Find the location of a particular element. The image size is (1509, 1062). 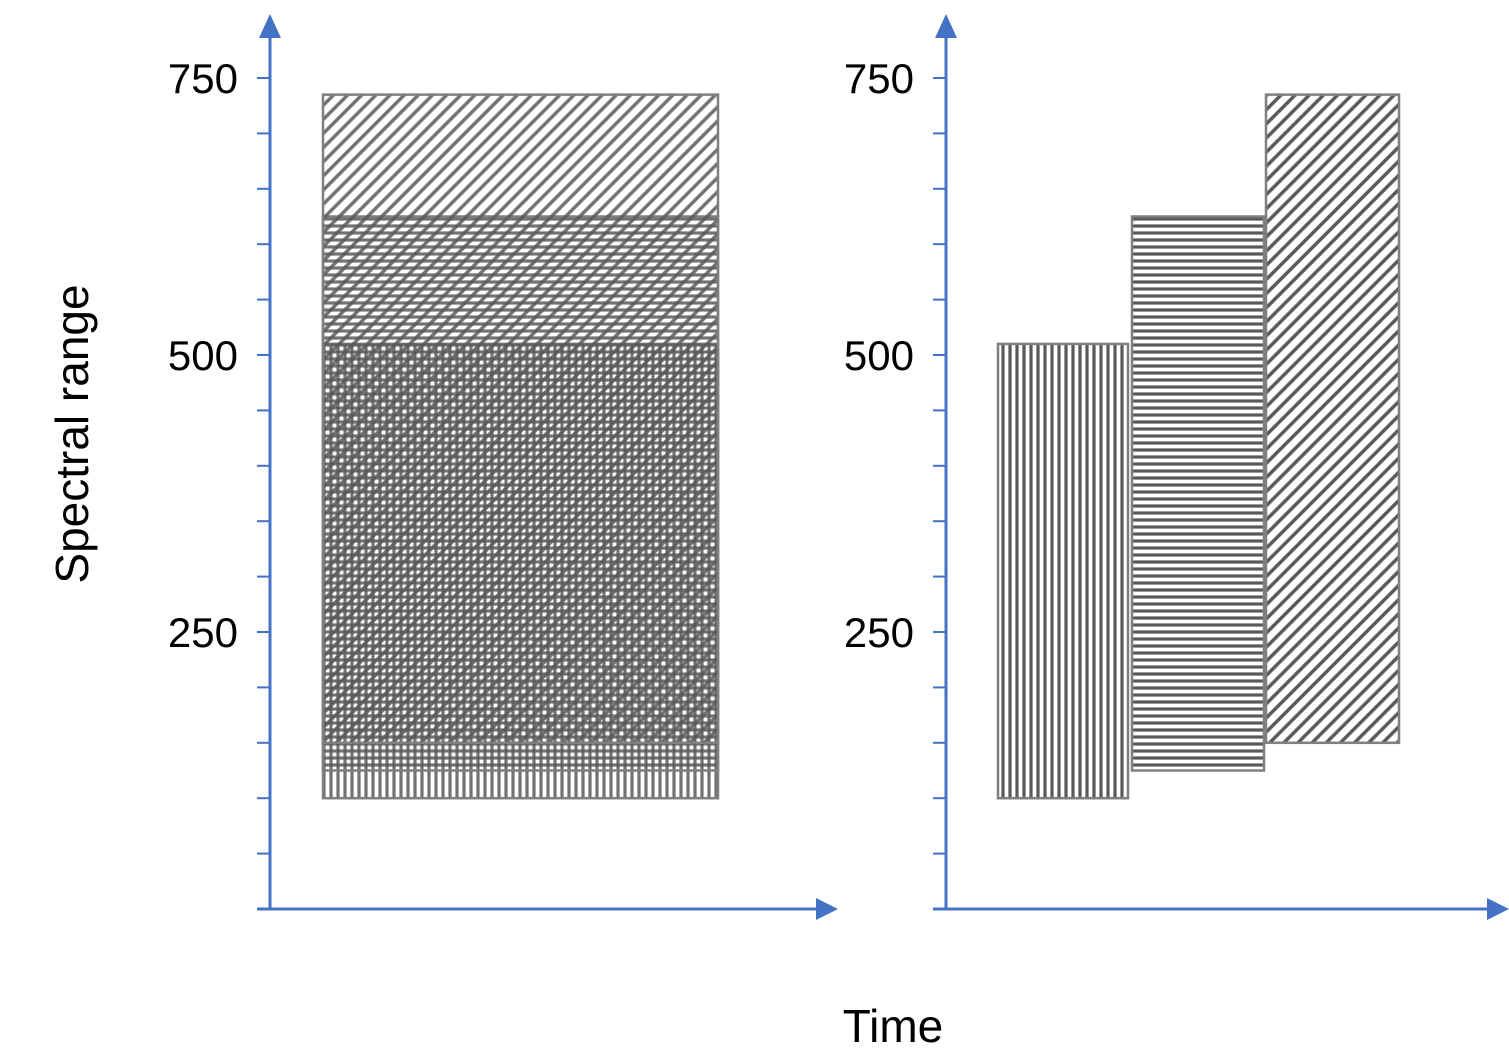

left-y-tick-label: 750 is located at coordinates (203, 78).